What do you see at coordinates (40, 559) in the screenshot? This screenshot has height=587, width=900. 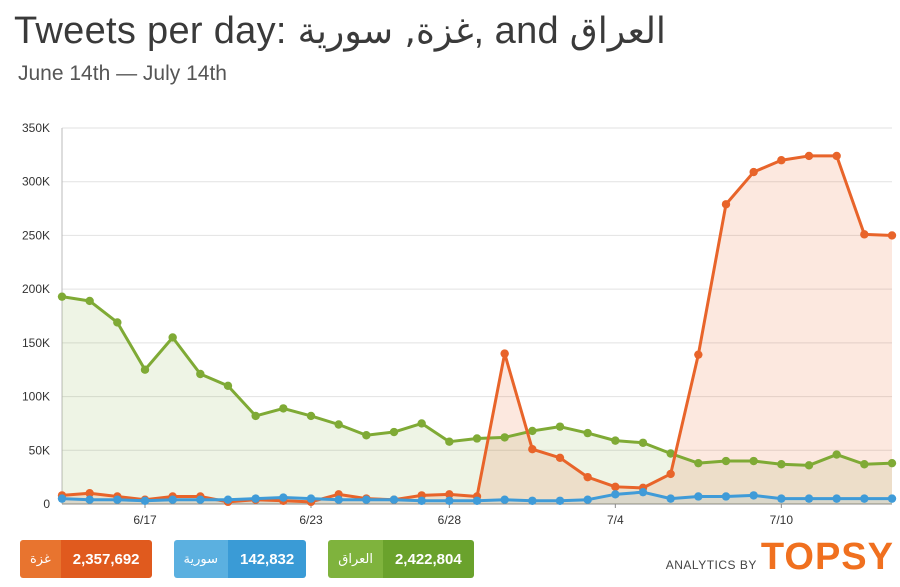 I see `legend-gaza-label: غزة` at bounding box center [40, 559].